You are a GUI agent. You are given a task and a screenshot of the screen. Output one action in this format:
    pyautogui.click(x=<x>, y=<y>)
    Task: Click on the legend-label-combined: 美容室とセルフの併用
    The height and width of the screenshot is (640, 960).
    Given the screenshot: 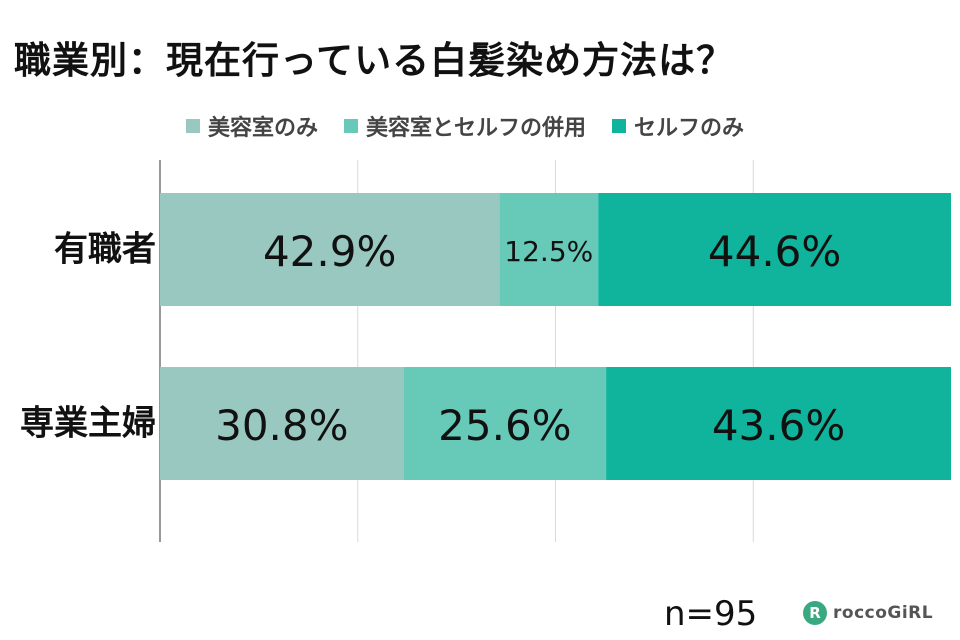 What is the action you would take?
    pyautogui.click(x=476, y=128)
    